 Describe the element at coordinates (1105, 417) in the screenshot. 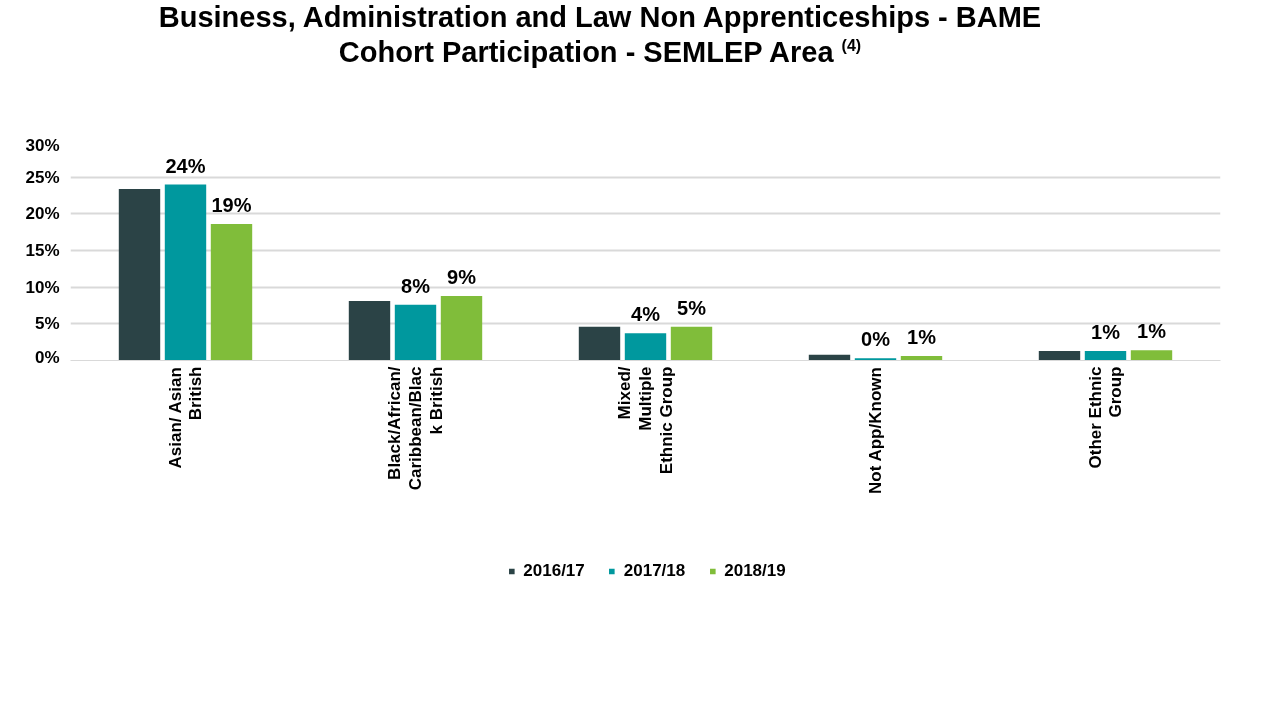

I see `x-tick-label: Other Ethnic Group` at that location.